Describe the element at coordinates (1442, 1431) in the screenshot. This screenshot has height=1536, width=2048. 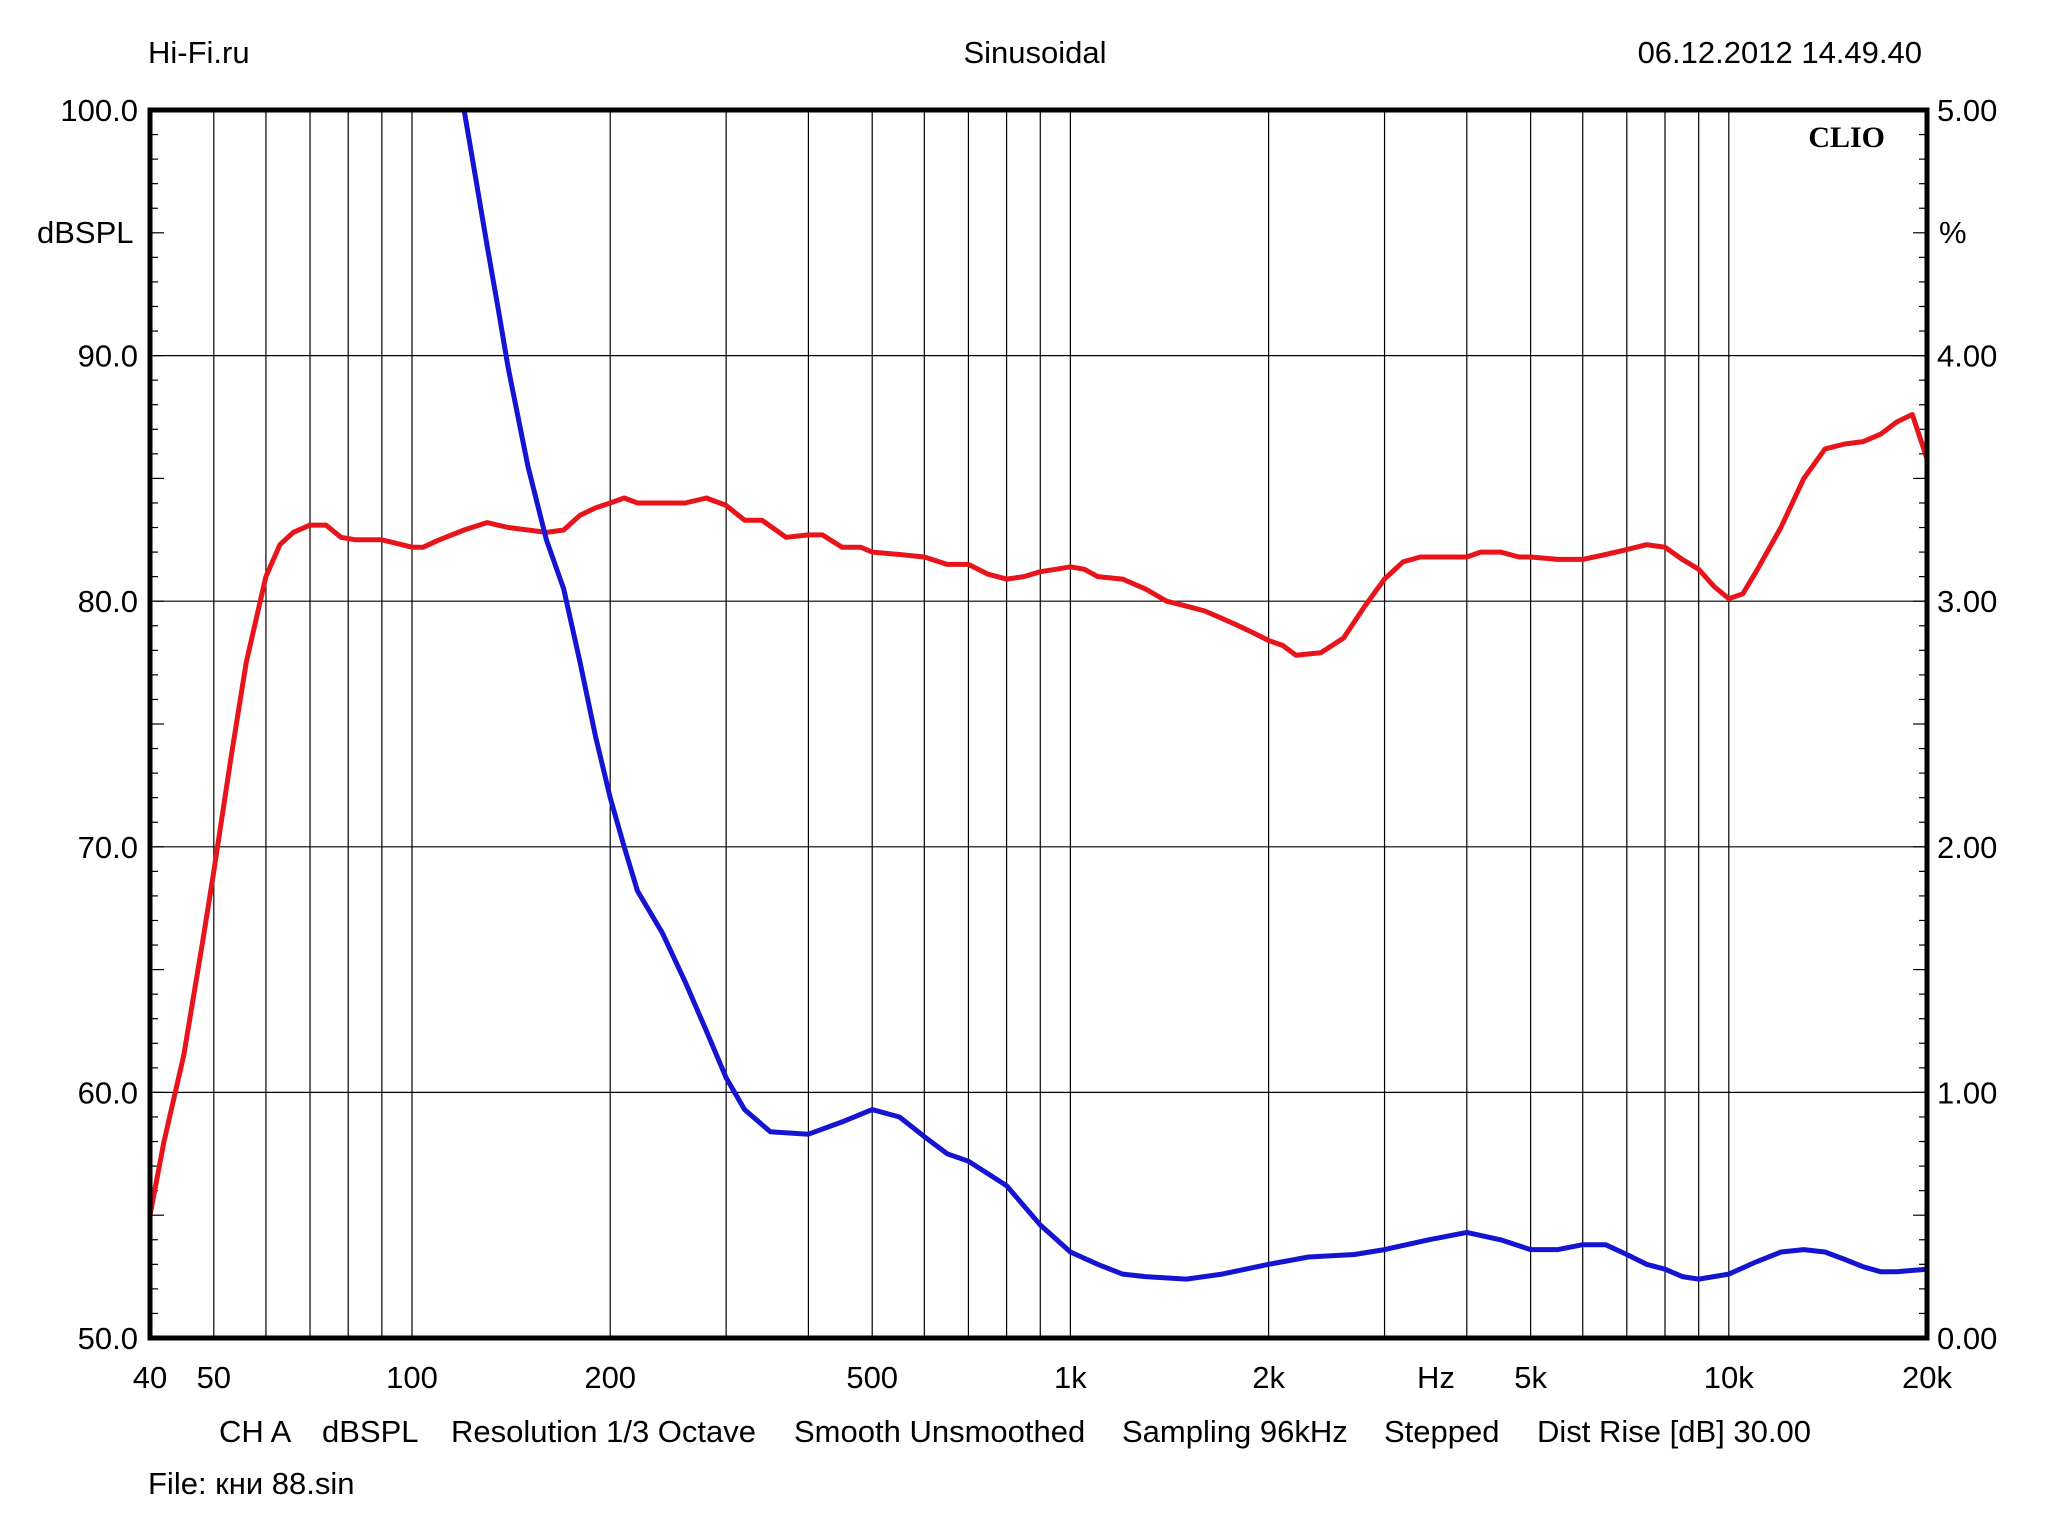
I see `measurement-setting: Stepped` at that location.